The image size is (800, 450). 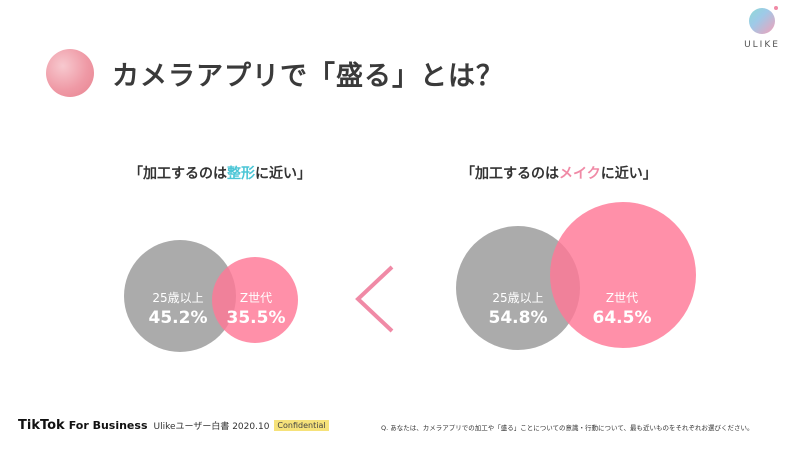 I want to click on right-diagram-caption: 「加工するのはメイクに近い」, so click(x=559, y=173).